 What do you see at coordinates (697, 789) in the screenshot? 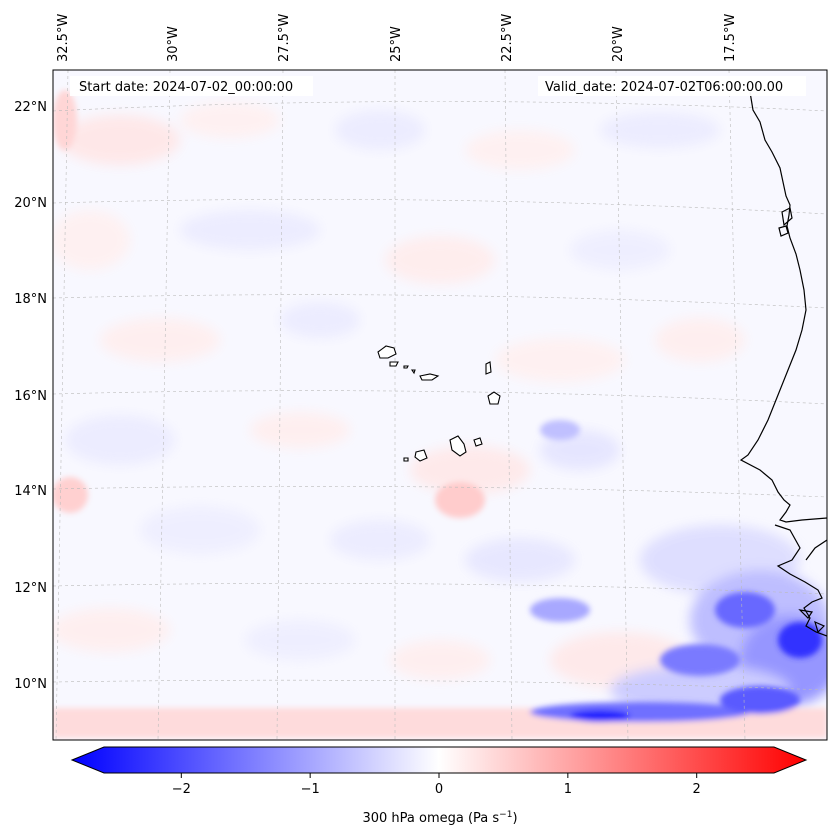
I see `colorbar-tick-label: 2` at bounding box center [697, 789].